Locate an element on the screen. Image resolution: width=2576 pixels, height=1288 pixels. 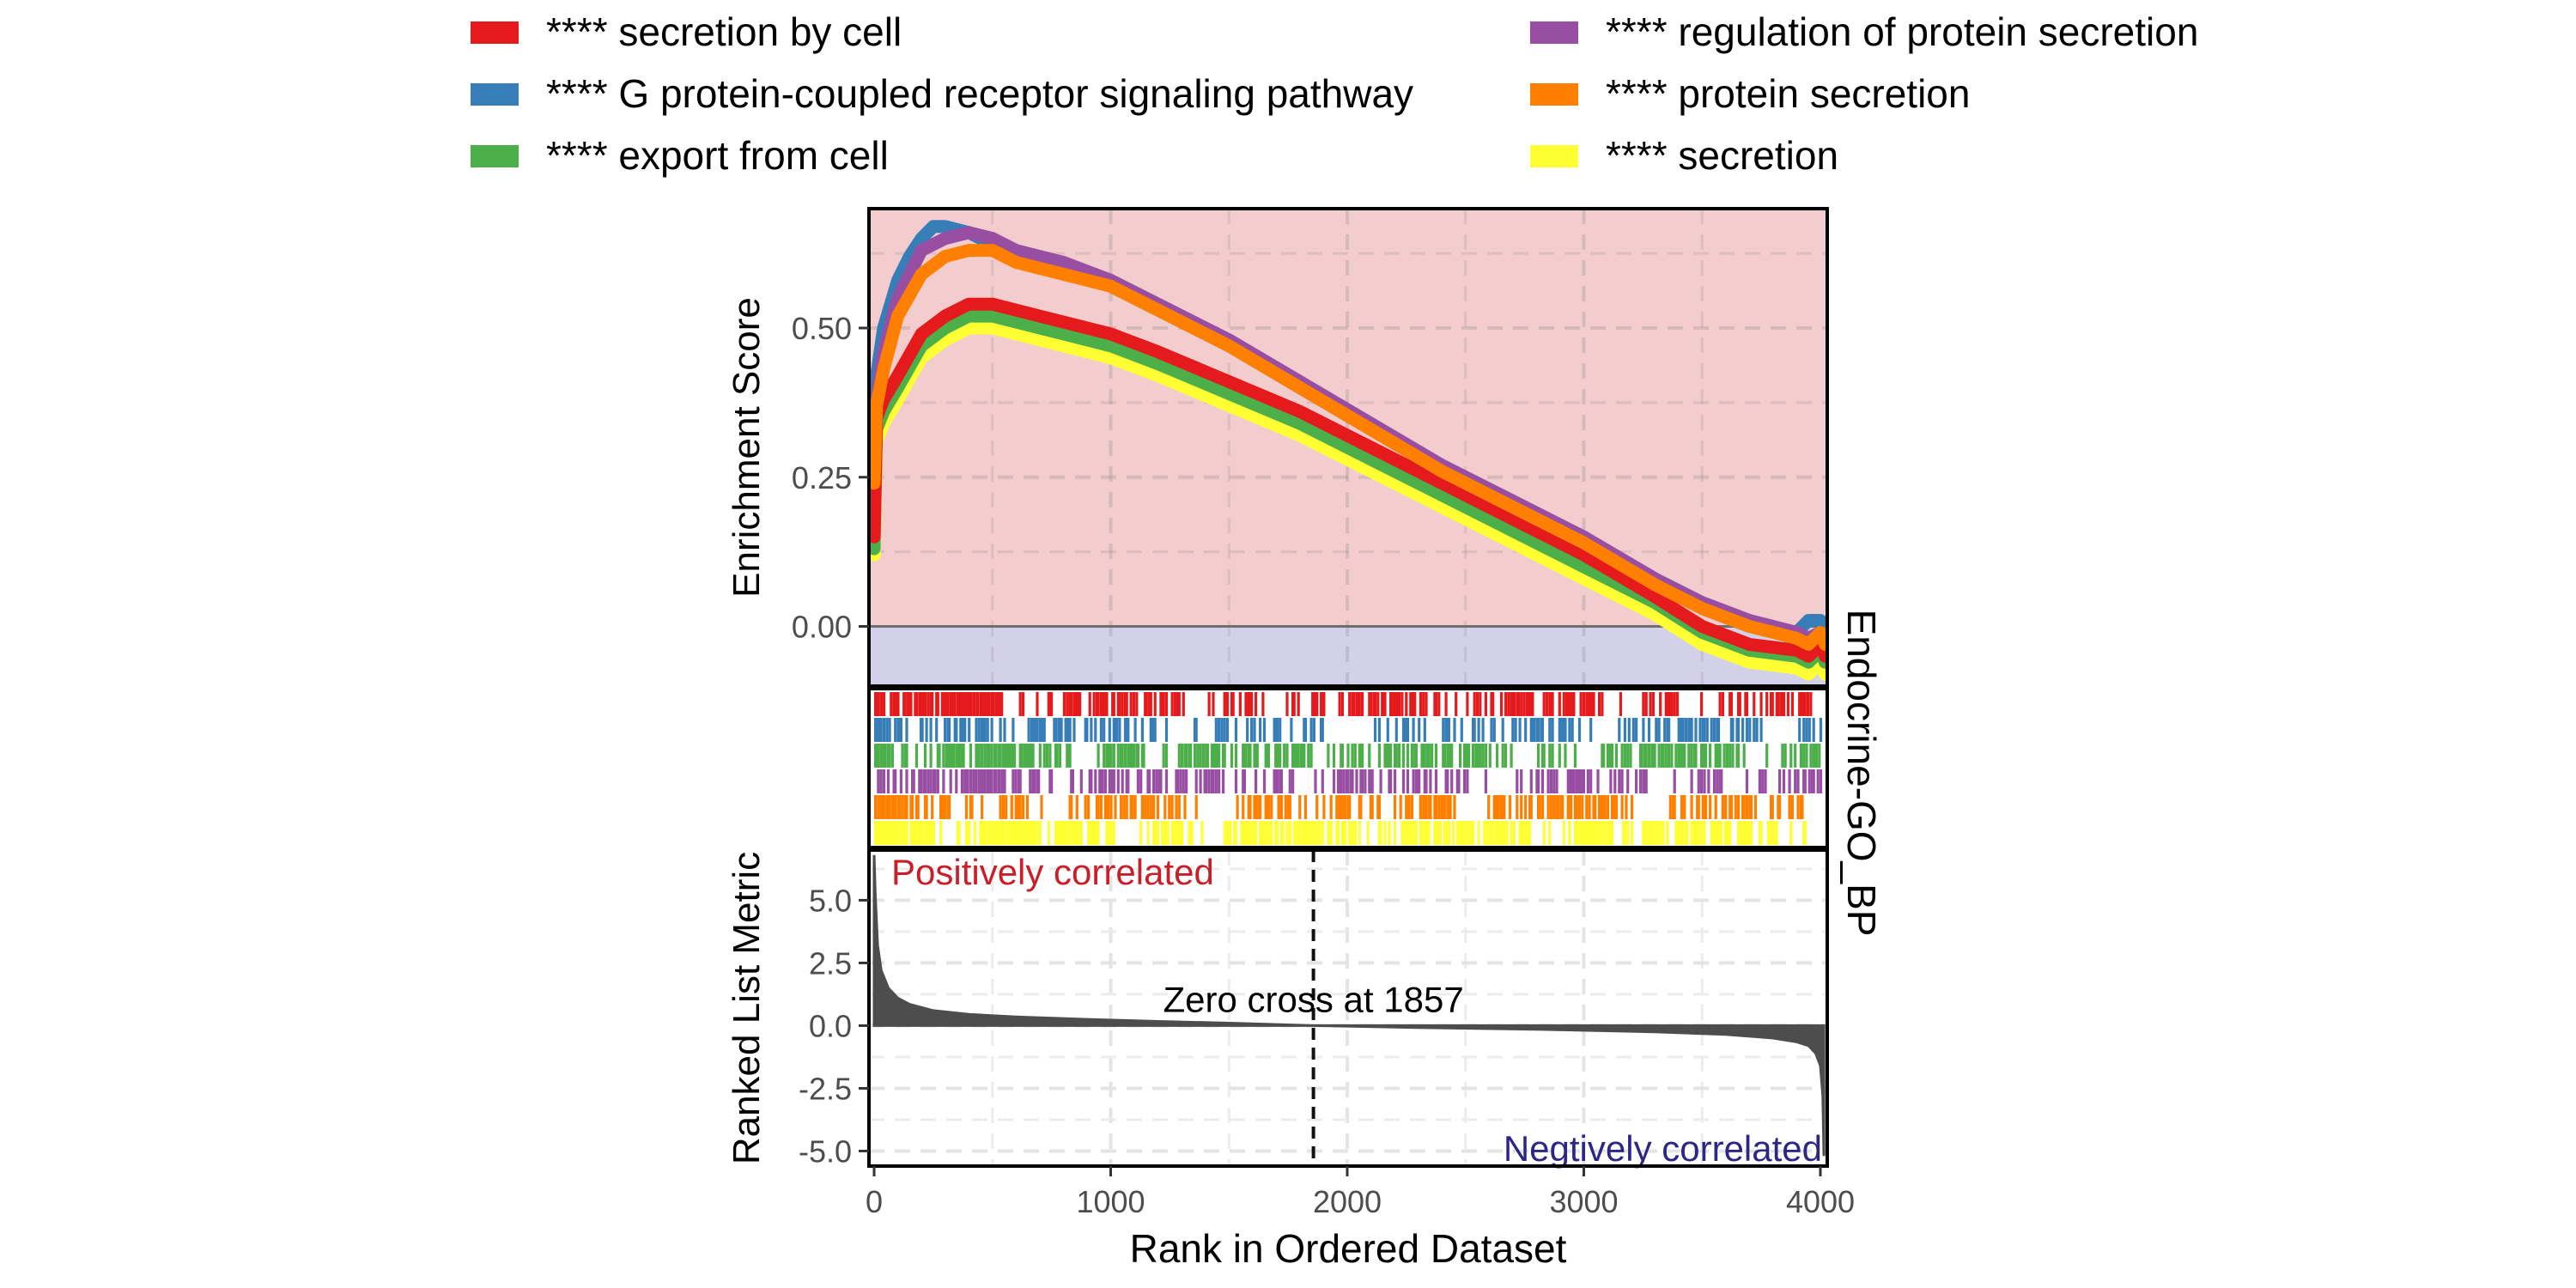
y-tick-label: 5.0 is located at coordinates (830, 900).